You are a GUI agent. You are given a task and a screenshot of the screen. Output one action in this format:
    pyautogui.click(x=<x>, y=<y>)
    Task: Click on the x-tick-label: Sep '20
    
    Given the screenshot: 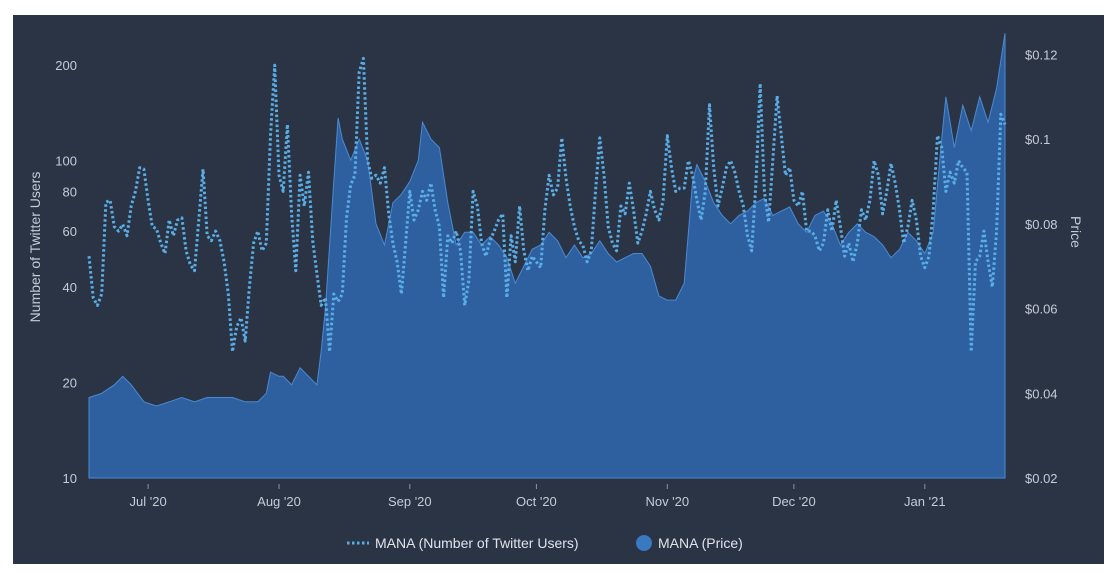 What is the action you would take?
    pyautogui.click(x=410, y=501)
    